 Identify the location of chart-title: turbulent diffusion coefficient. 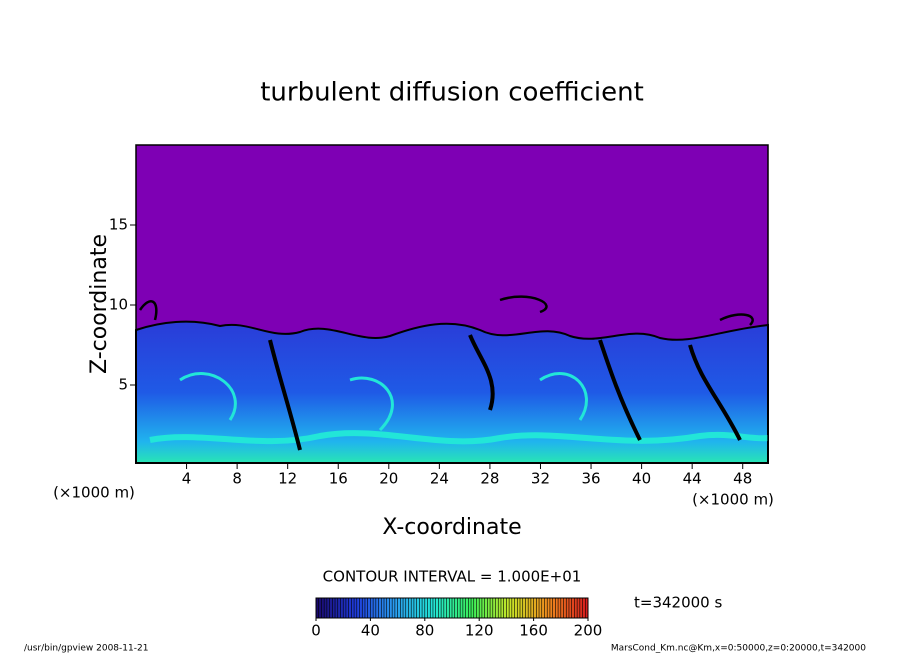
(452, 93).